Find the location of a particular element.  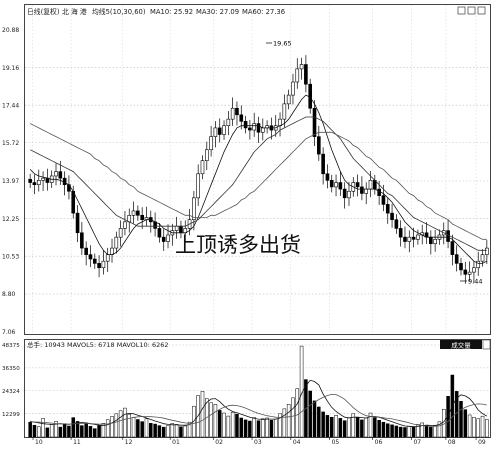

mavol10-line is located at coordinates (258, 410).